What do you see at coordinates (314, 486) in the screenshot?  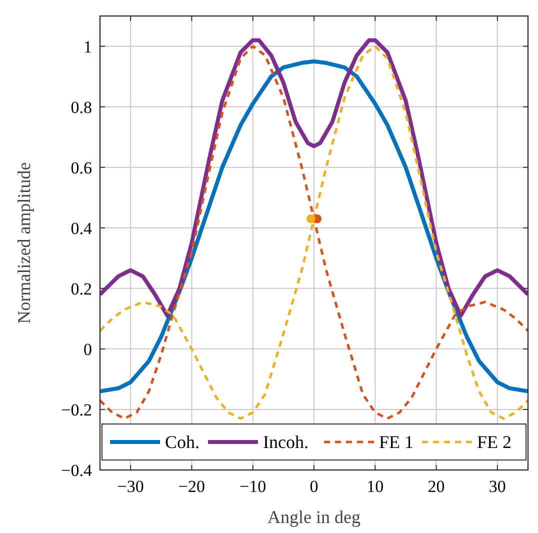 I see `x-tick-label: 0` at bounding box center [314, 486].